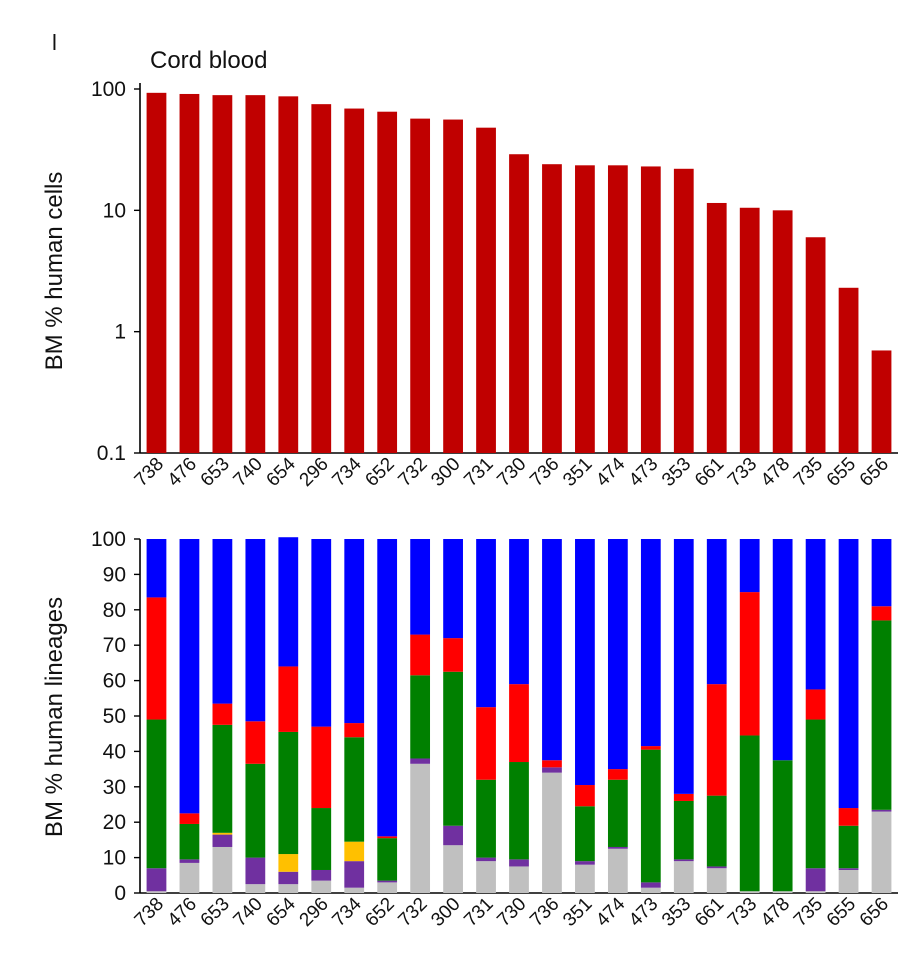 The height and width of the screenshot is (960, 910). I want to click on x-tick-label: 735, so click(808, 472).